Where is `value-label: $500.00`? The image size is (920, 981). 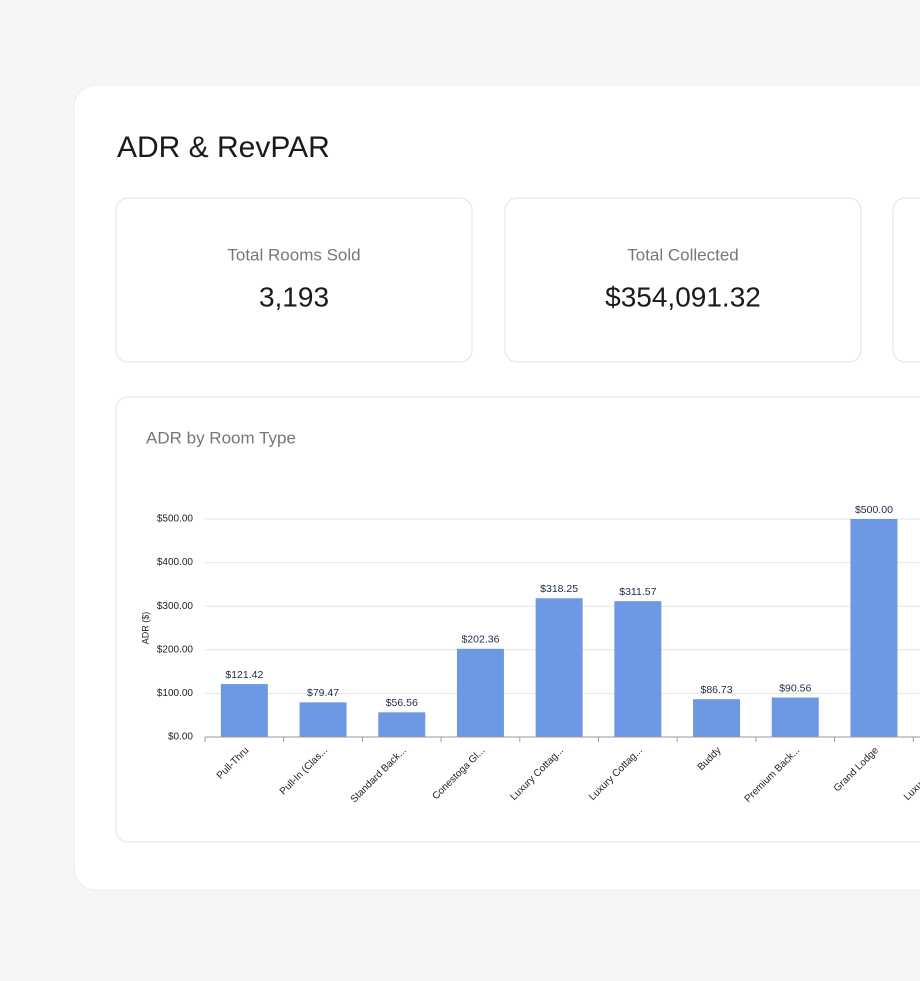
value-label: $500.00 is located at coordinates (874, 510).